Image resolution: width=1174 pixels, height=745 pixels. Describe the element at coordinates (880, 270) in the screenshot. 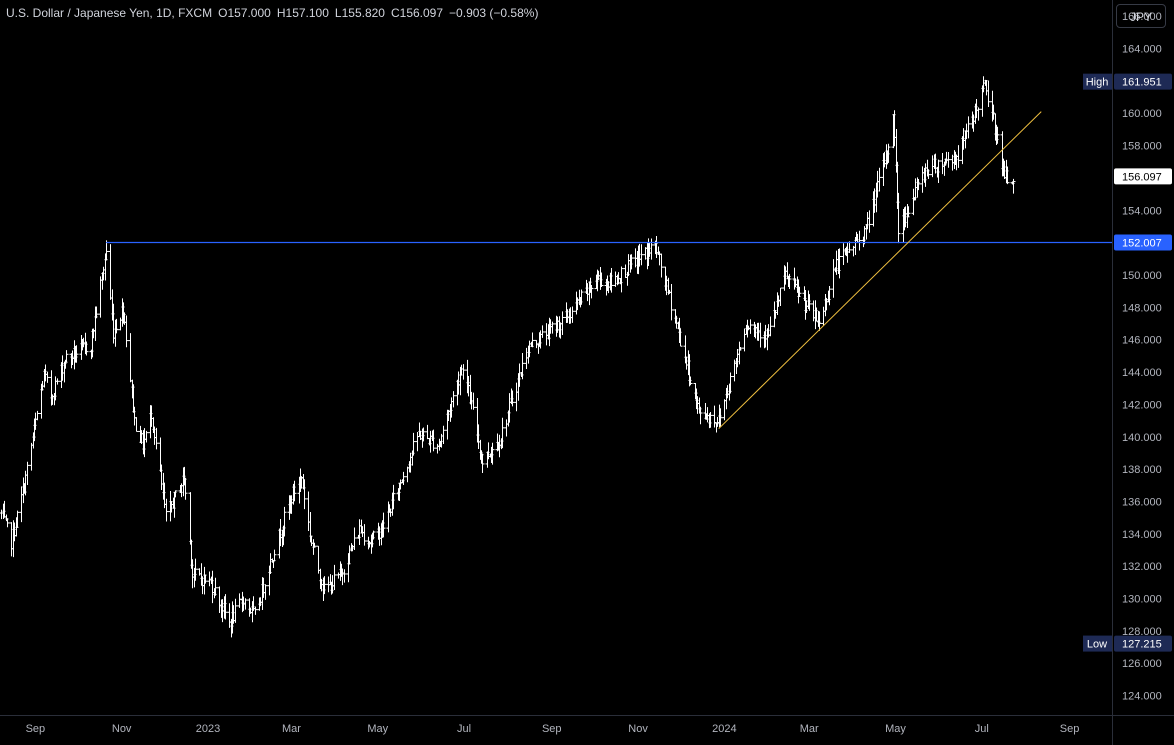

I see `support-trendline` at that location.